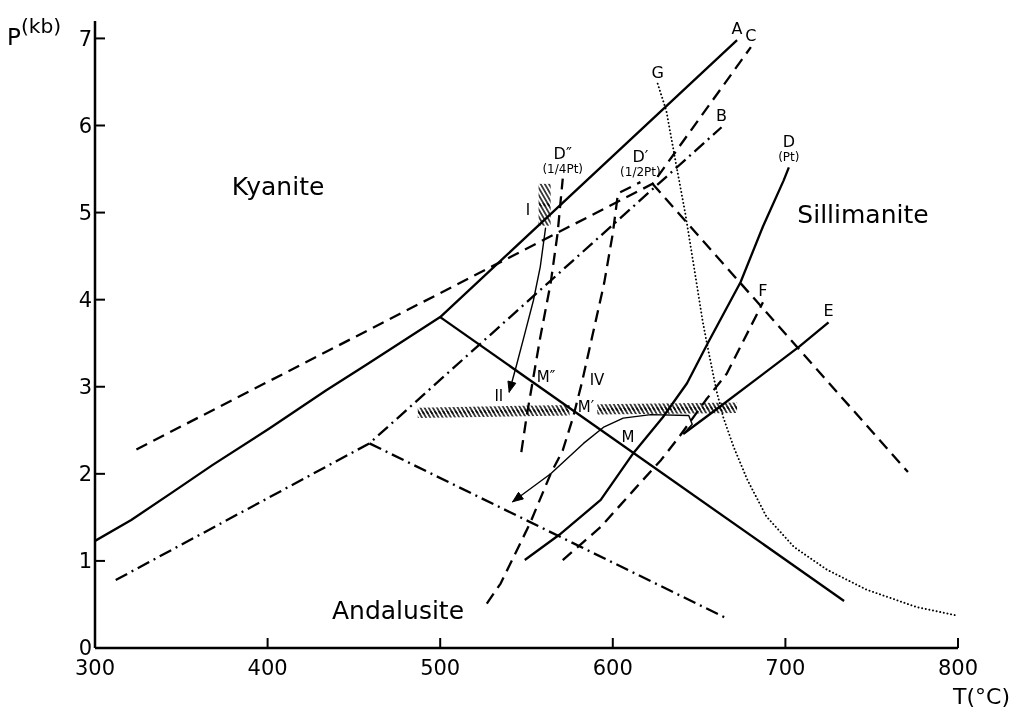 The height and width of the screenshot is (714, 1015). Describe the element at coordinates (958, 667) in the screenshot. I see `x-tick-label: 800` at that location.